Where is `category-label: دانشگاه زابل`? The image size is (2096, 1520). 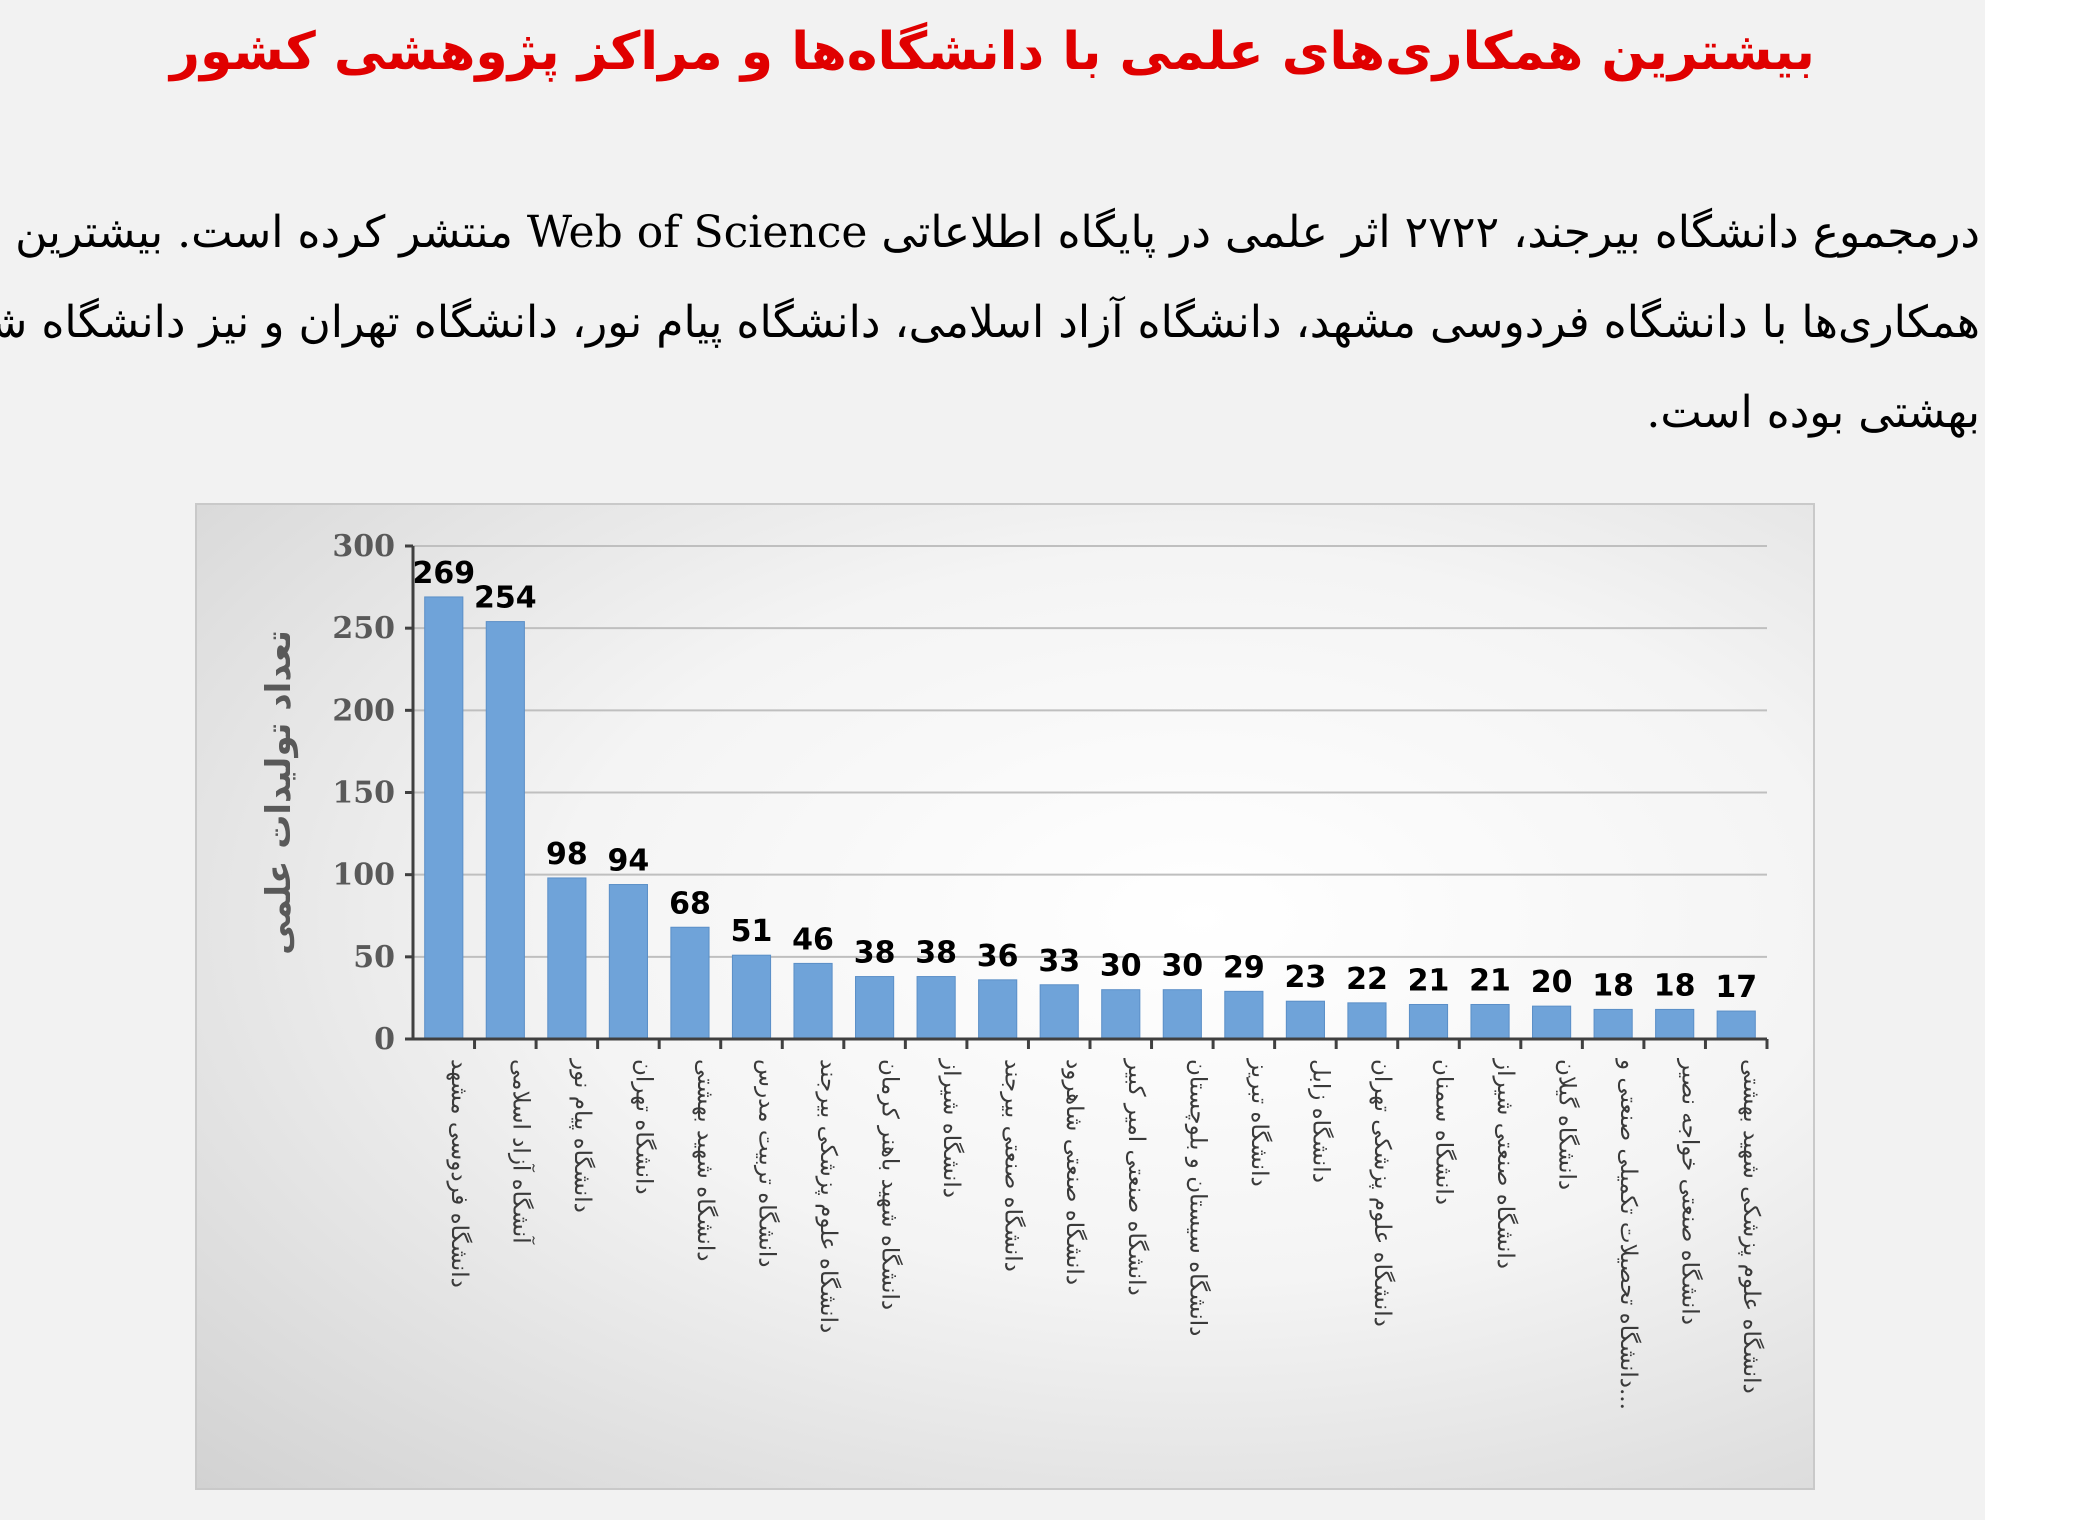
category-label: دانشگاه زابل is located at coordinates (1320, 1121).